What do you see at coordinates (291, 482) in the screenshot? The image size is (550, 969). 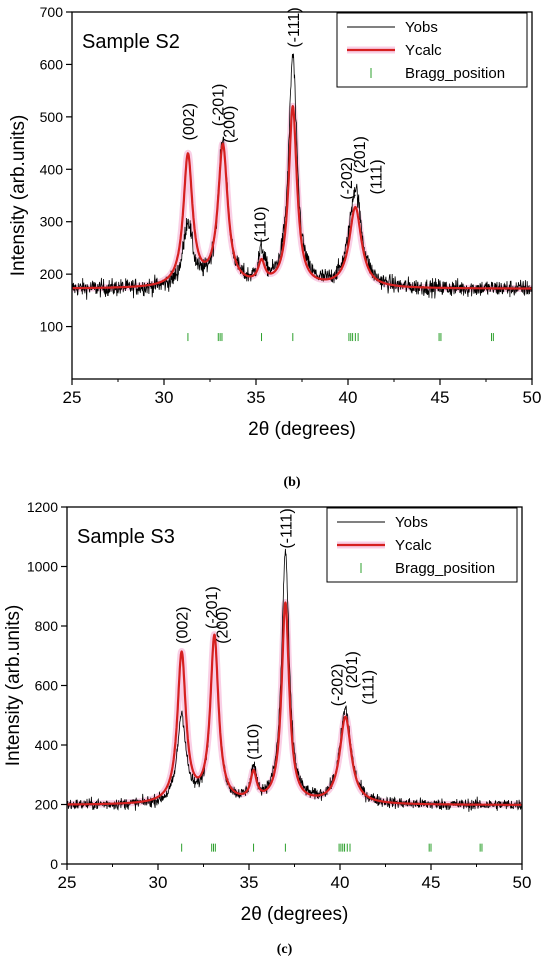 I see `panel-caption: (b)` at bounding box center [291, 482].